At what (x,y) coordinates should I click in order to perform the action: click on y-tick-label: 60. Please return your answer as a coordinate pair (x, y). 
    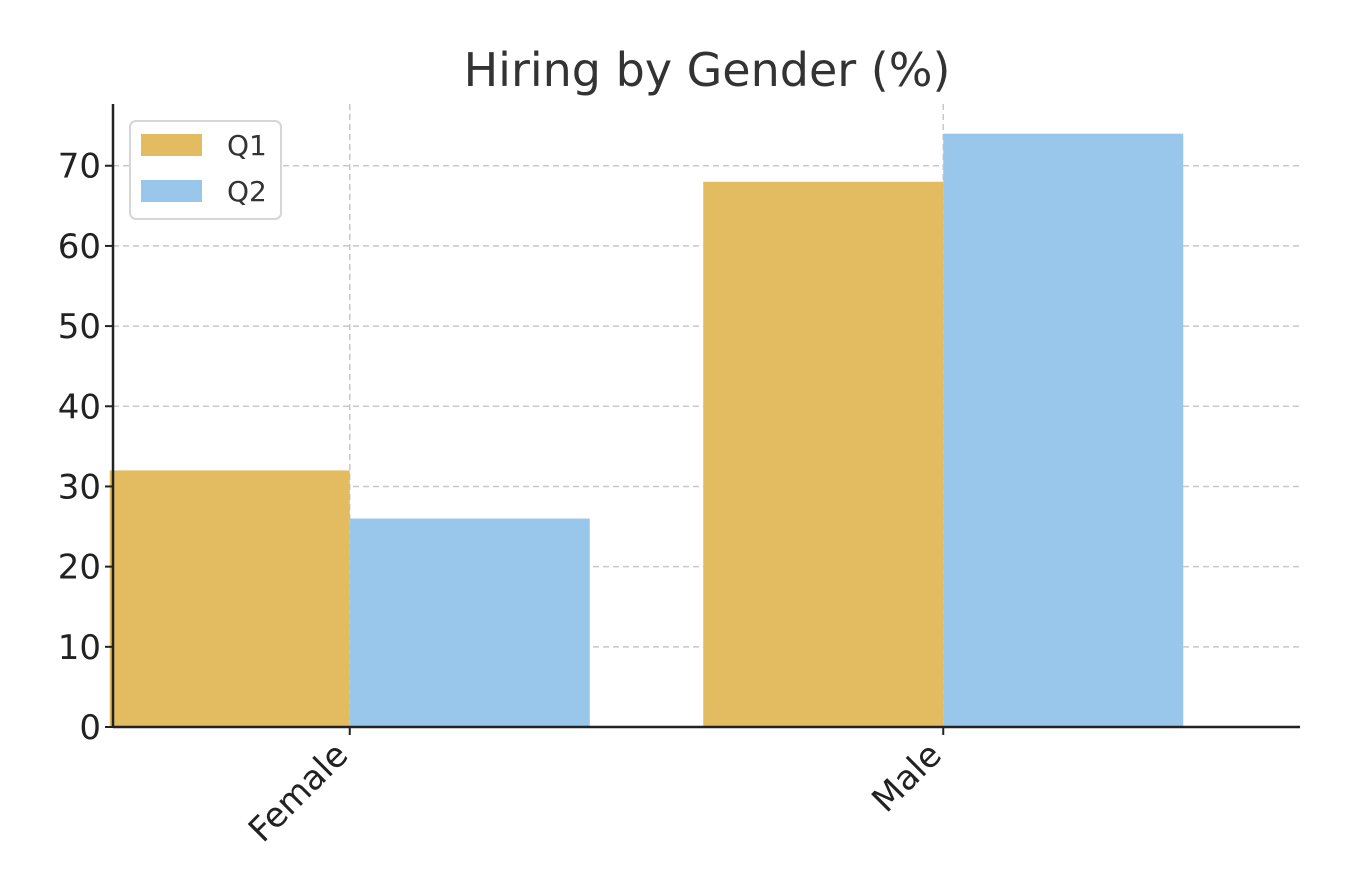
    Looking at the image, I should click on (79, 247).